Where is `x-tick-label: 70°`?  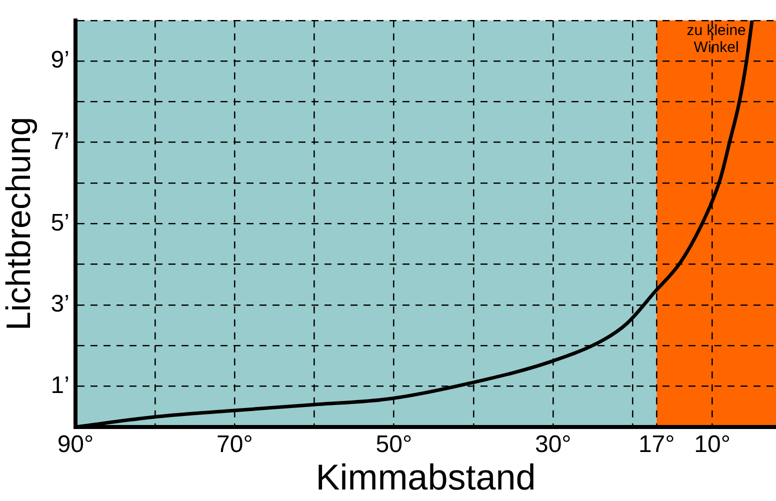 x-tick-label: 70° is located at coordinates (234, 444).